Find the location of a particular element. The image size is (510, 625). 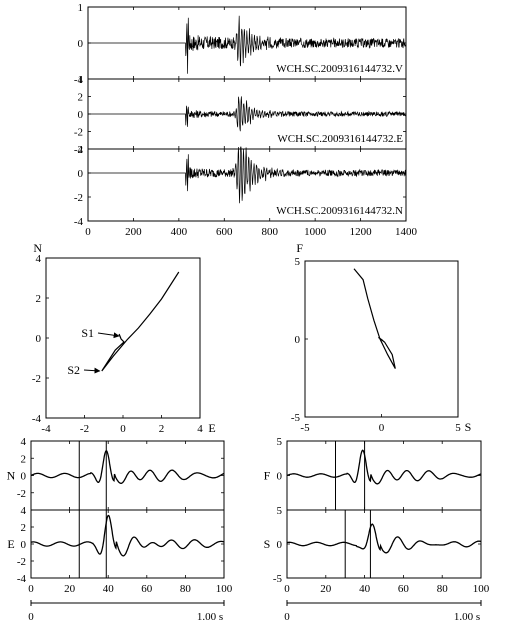

seismogram-n-frame is located at coordinates (247, 185).